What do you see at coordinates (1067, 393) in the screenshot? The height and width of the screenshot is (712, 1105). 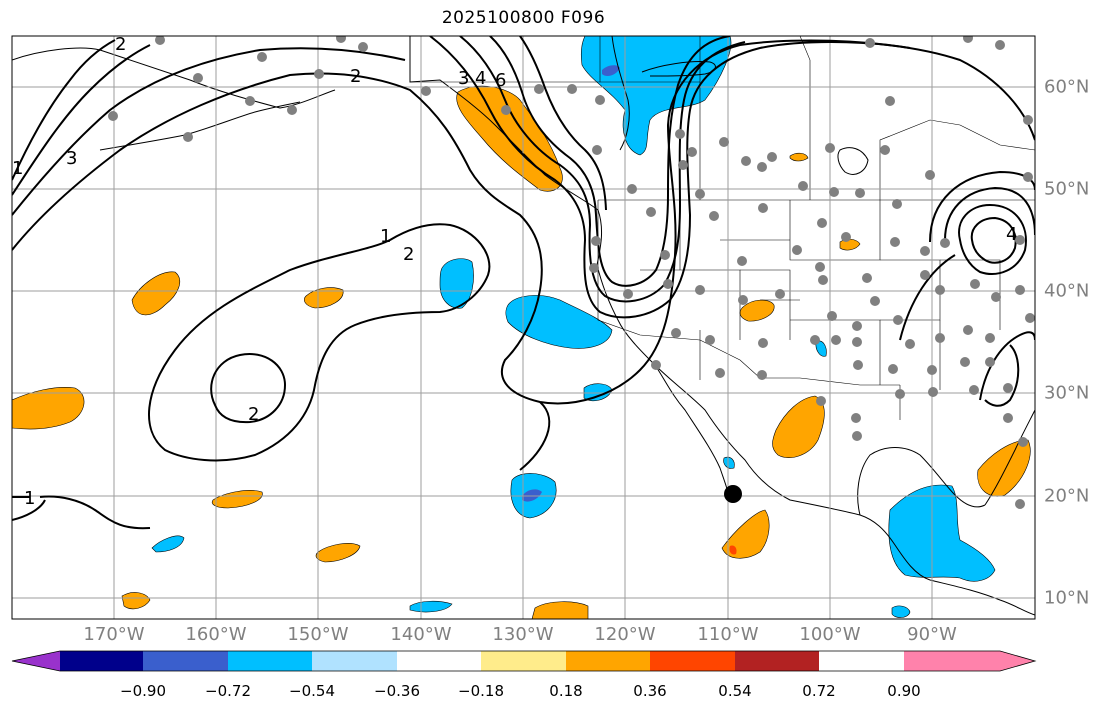 I see `lat-label: 30°N` at bounding box center [1067, 393].